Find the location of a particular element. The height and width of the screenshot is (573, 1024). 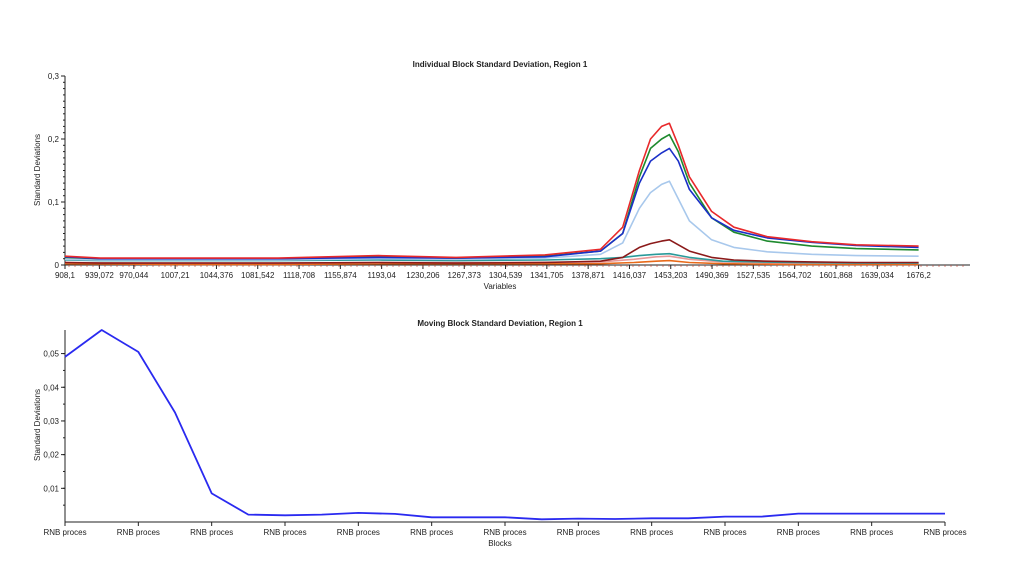

chart1-x-tick-label: 1564,702 is located at coordinates (795, 275).